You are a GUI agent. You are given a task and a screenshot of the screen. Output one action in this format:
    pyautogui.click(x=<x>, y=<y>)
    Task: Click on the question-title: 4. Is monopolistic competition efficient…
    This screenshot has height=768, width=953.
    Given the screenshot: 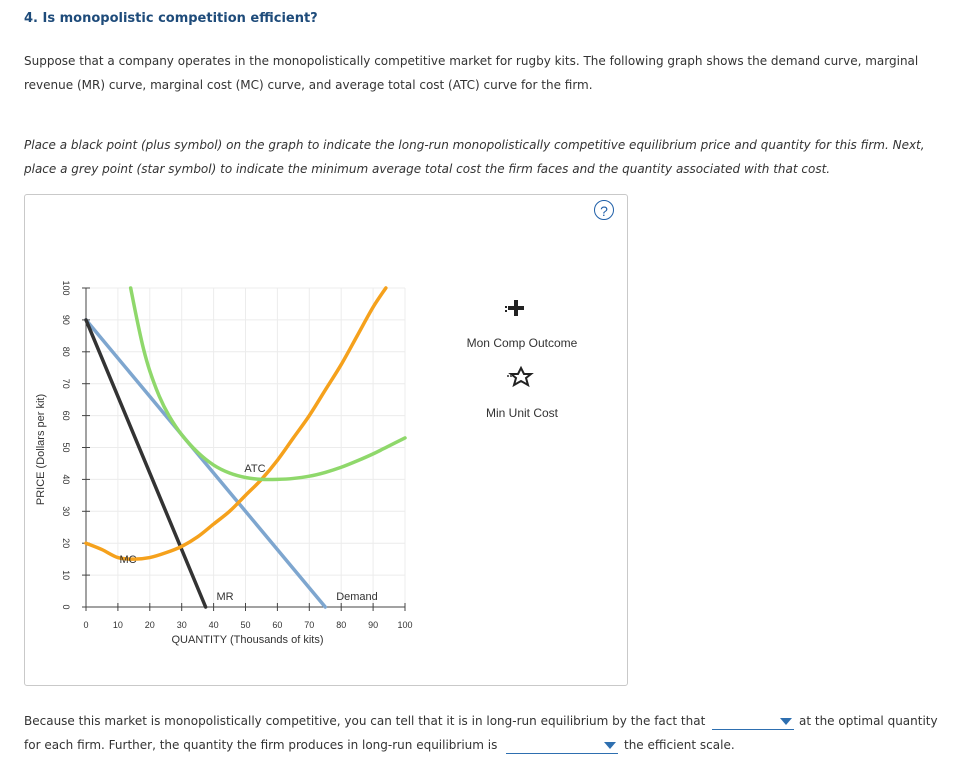 What is the action you would take?
    pyautogui.click(x=171, y=18)
    